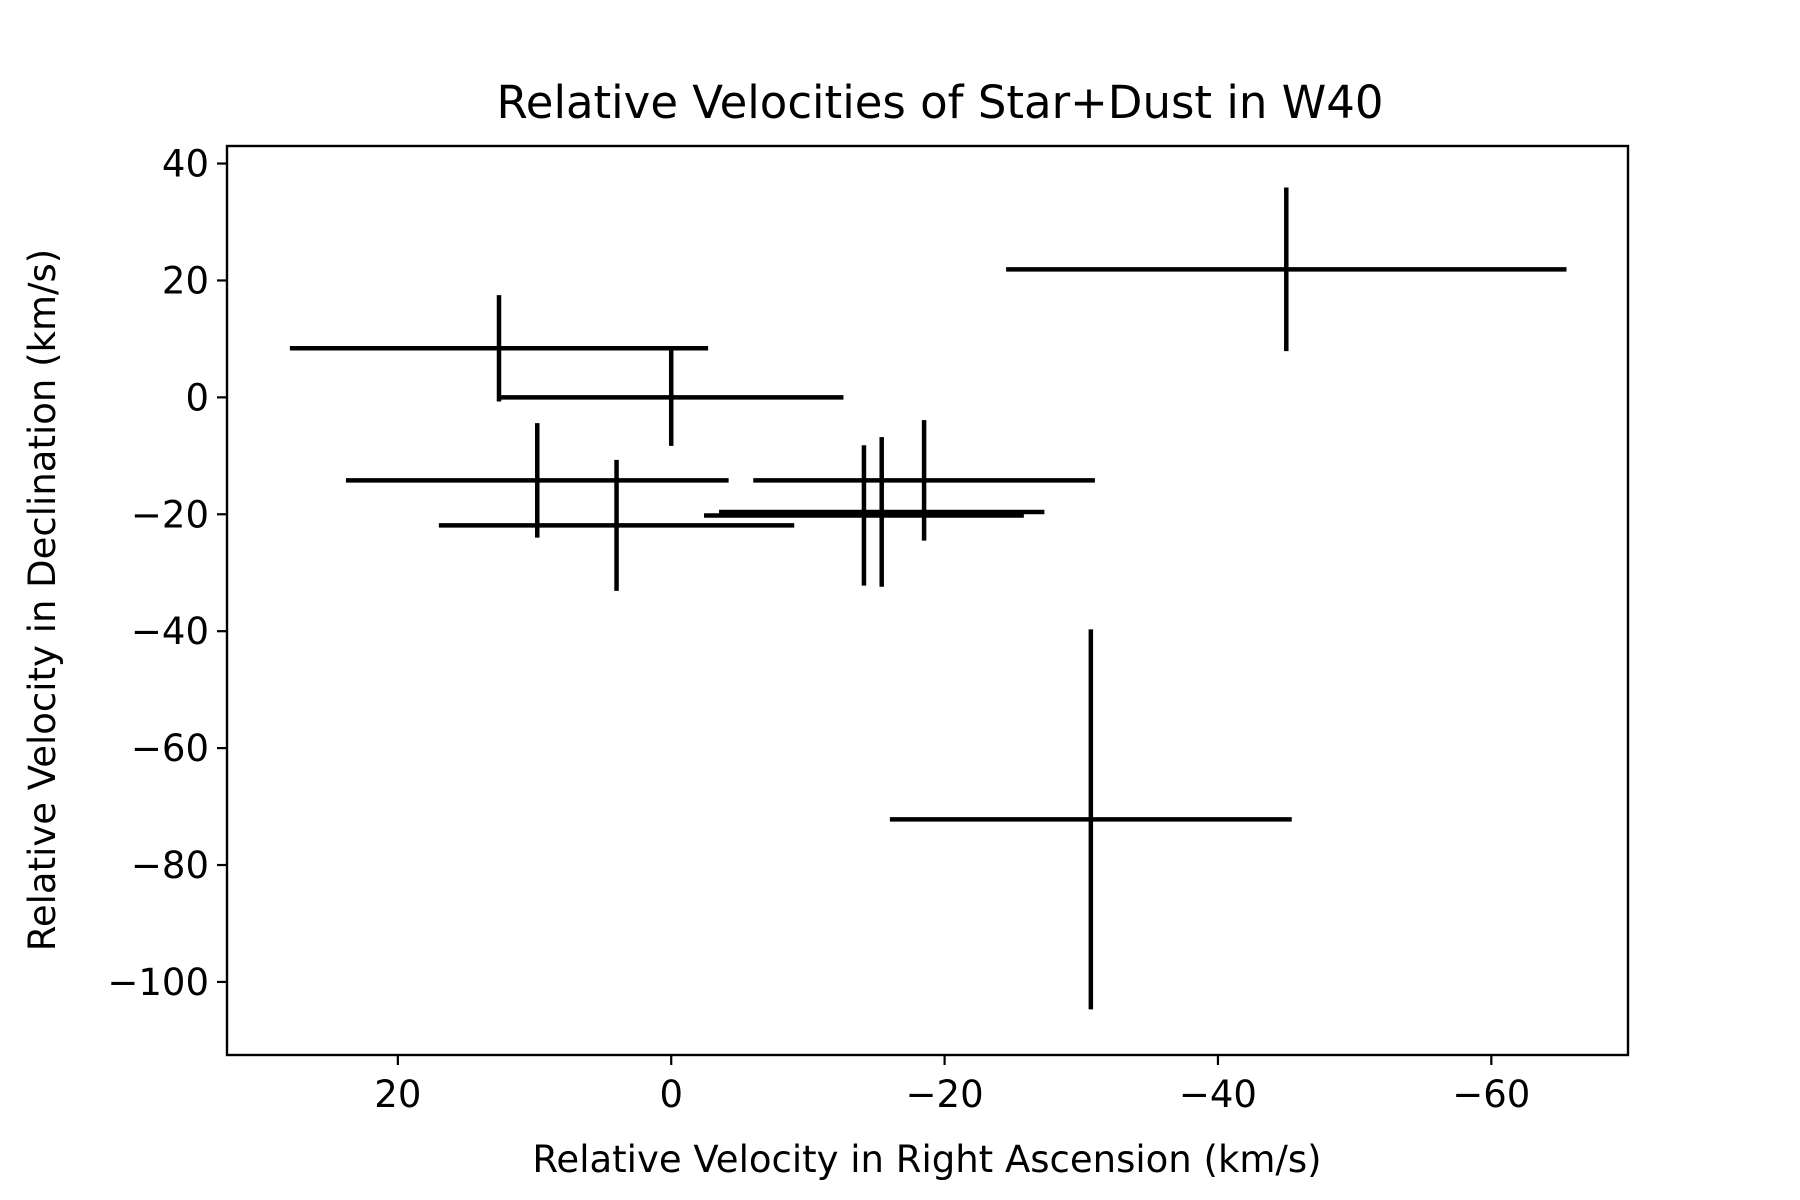 The width and height of the screenshot is (1800, 1200). Describe the element at coordinates (158, 982) in the screenshot. I see `y-tick-label: −100` at that location.